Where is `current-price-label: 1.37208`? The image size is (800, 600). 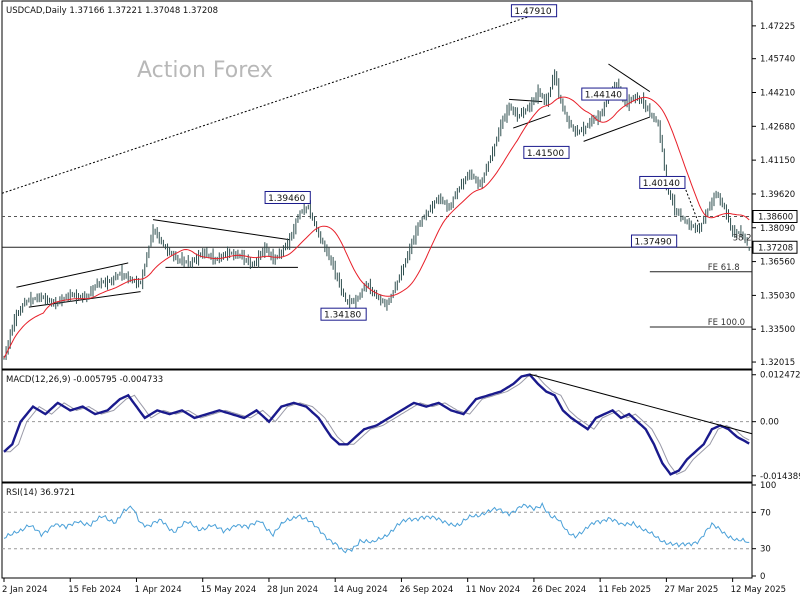 current-price-label: 1.37208 is located at coordinates (775, 248).